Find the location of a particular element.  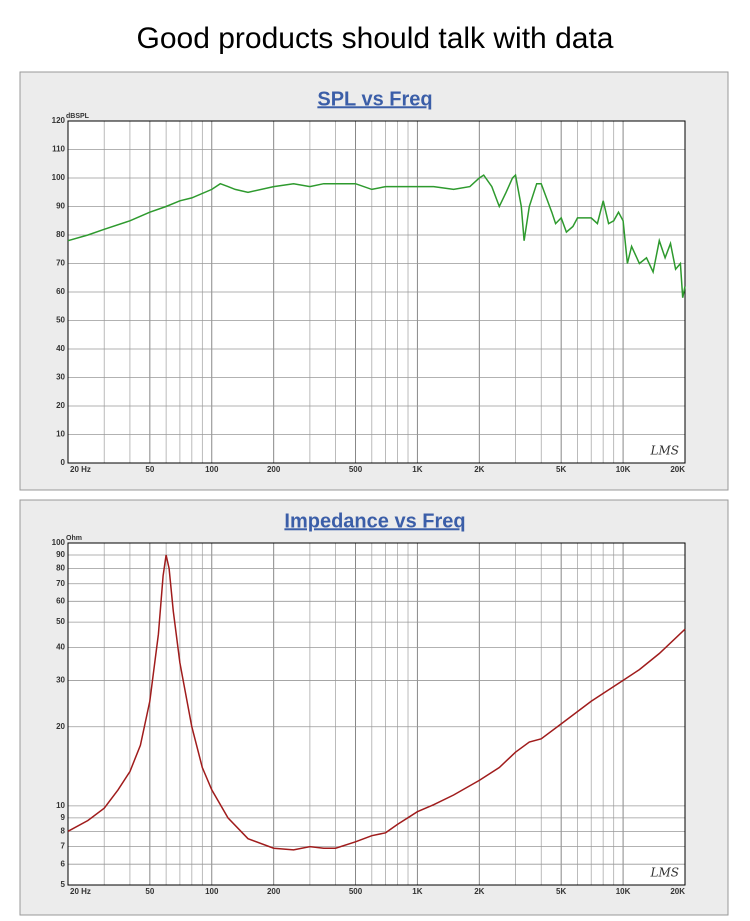

y-tick-label: 8 is located at coordinates (63, 830).